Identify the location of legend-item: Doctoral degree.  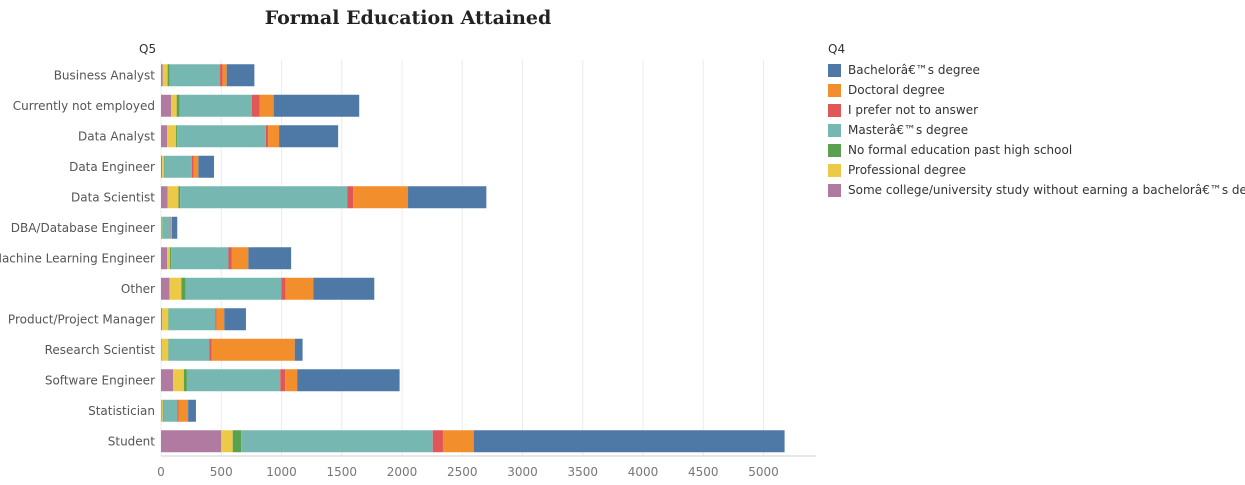
(1036, 90).